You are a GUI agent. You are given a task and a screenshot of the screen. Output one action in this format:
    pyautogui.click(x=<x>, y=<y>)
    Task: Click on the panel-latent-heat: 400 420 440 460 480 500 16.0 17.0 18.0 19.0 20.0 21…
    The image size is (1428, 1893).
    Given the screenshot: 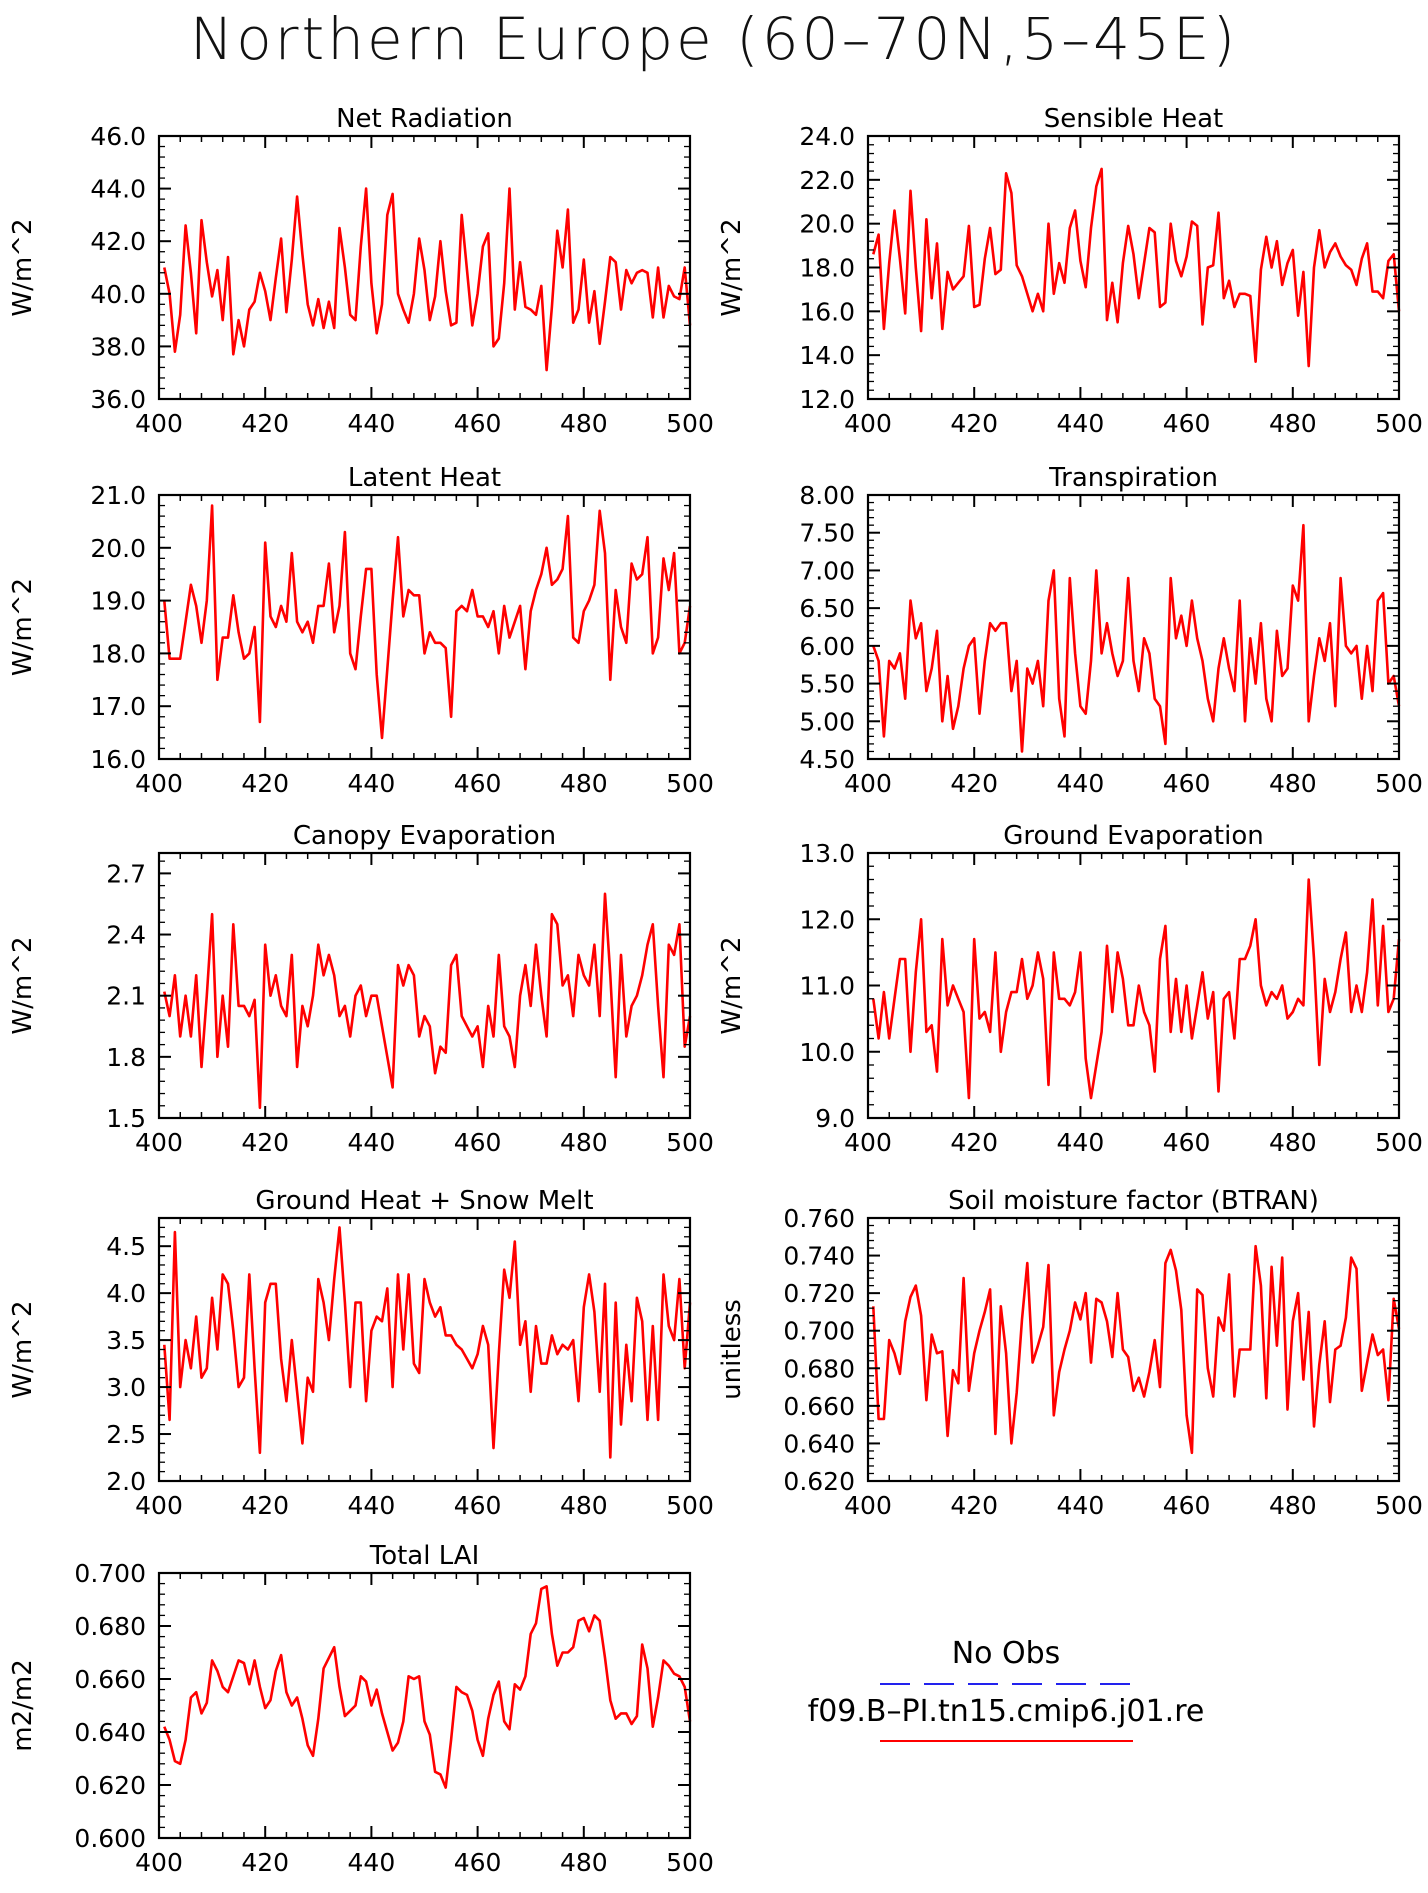 What is the action you would take?
    pyautogui.click(x=361, y=630)
    